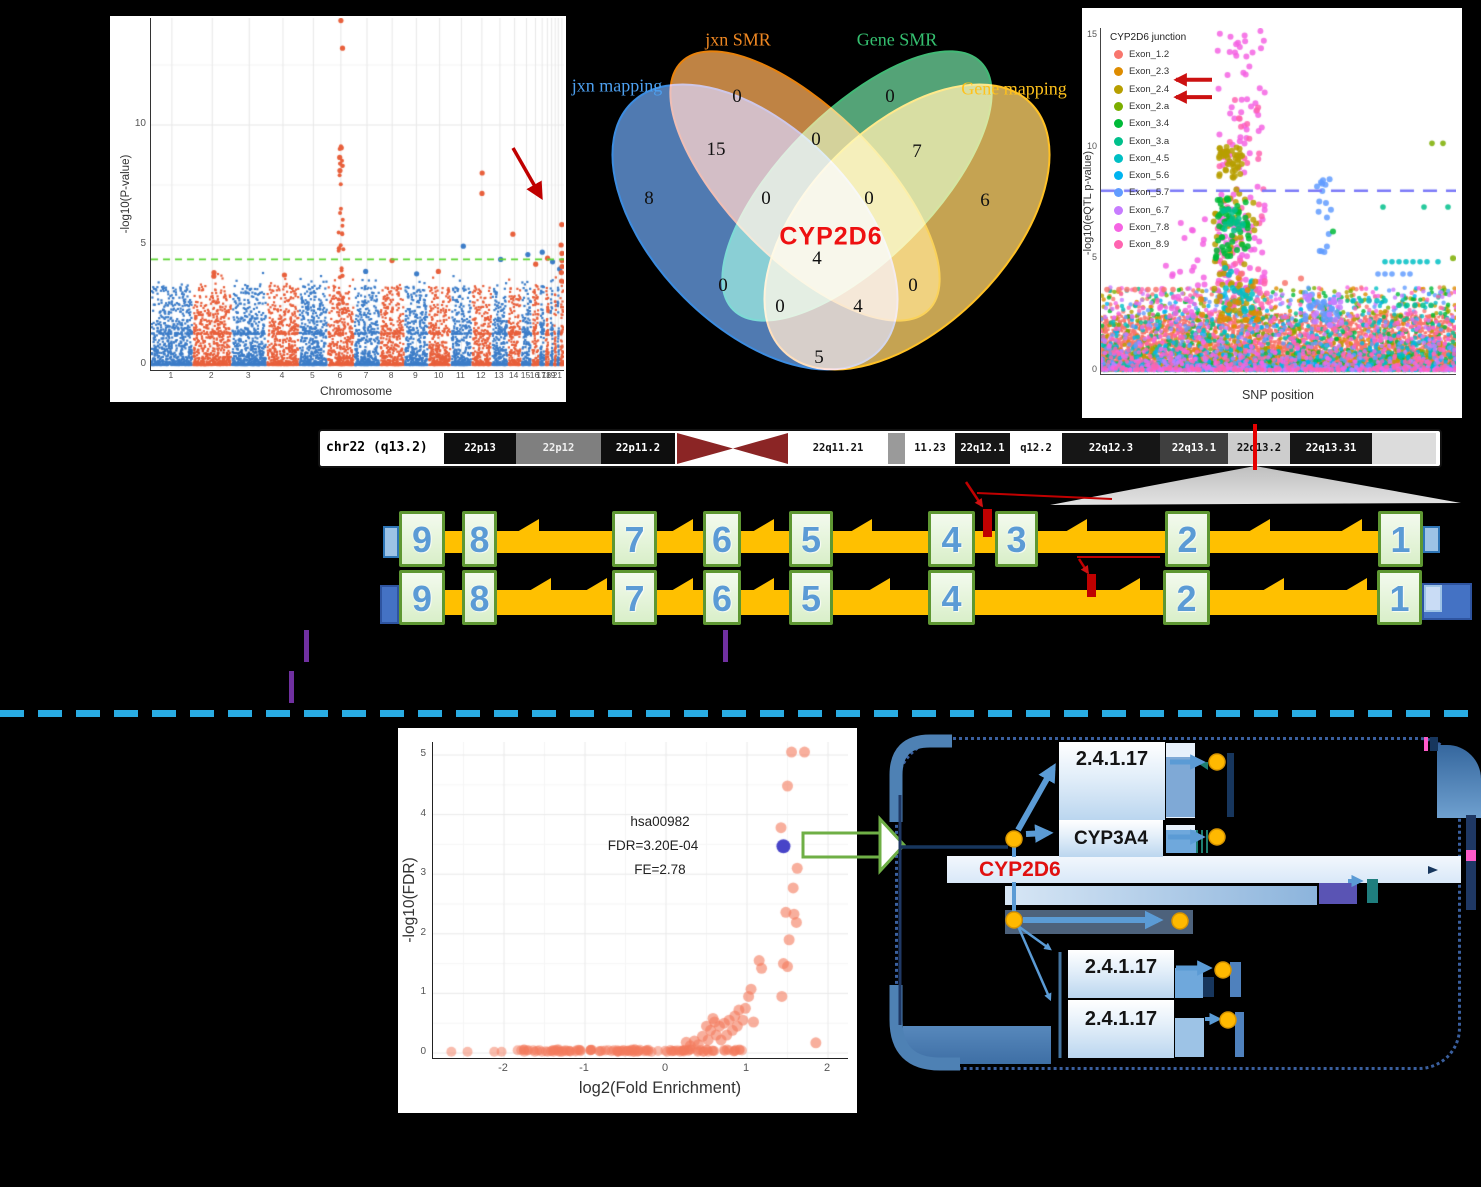 This screenshot has height=1187, width=1481. I want to click on manhattan-x-tick-label: 6, so click(340, 375).